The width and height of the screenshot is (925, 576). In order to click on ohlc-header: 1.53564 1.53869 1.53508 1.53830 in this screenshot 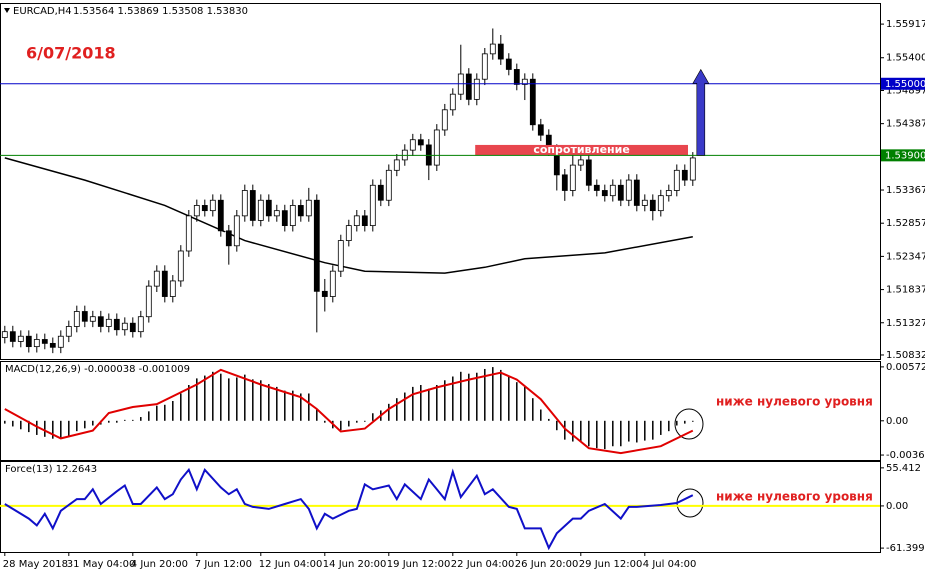, I will do `click(160, 11)`.